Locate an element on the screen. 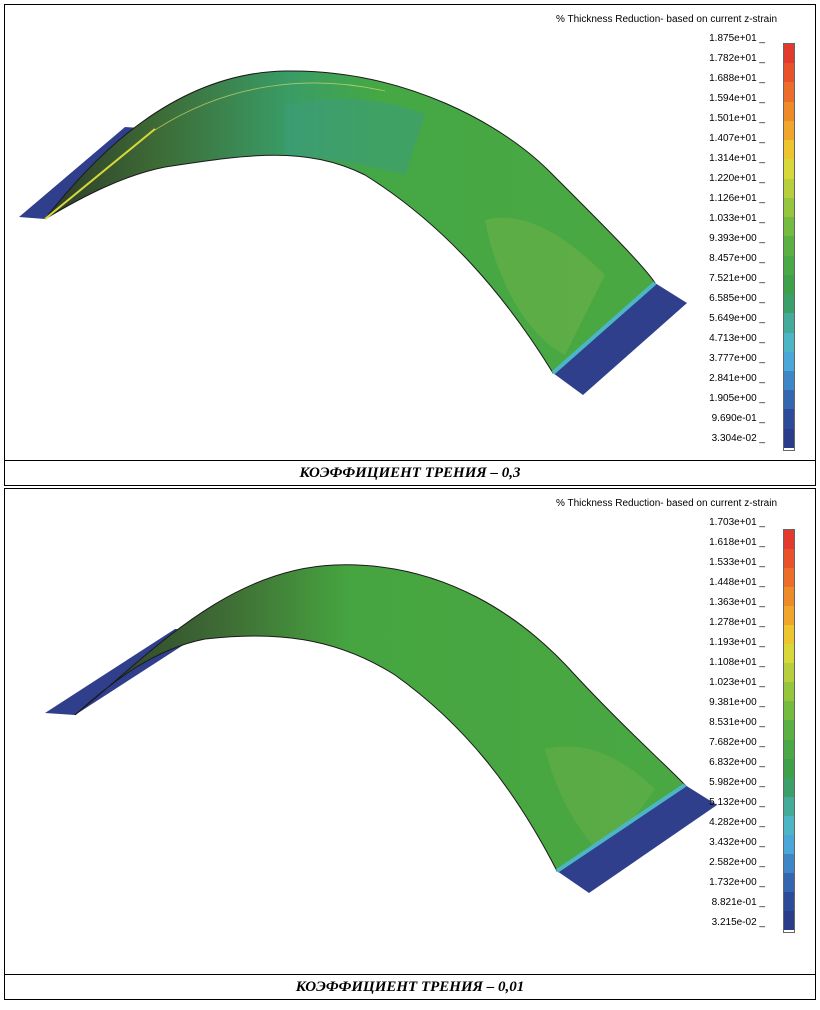 This screenshot has height=1010, width=820. legend-value: 1.533e+01 _ is located at coordinates (737, 562).